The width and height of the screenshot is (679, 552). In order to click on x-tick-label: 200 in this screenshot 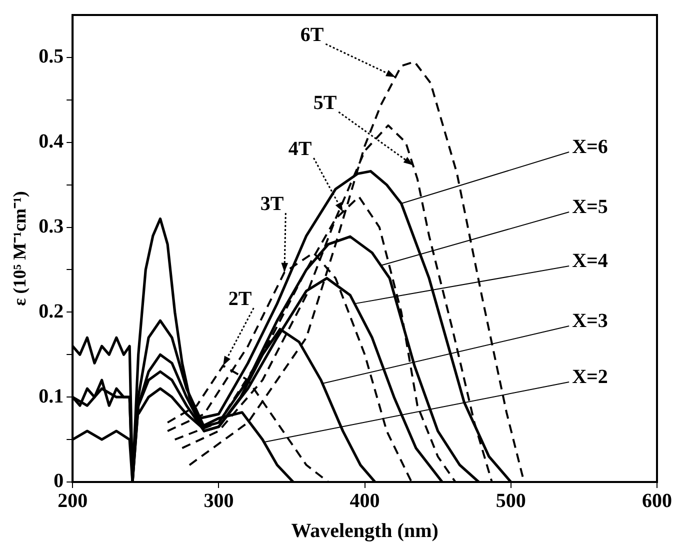, I will do `click(73, 501)`.